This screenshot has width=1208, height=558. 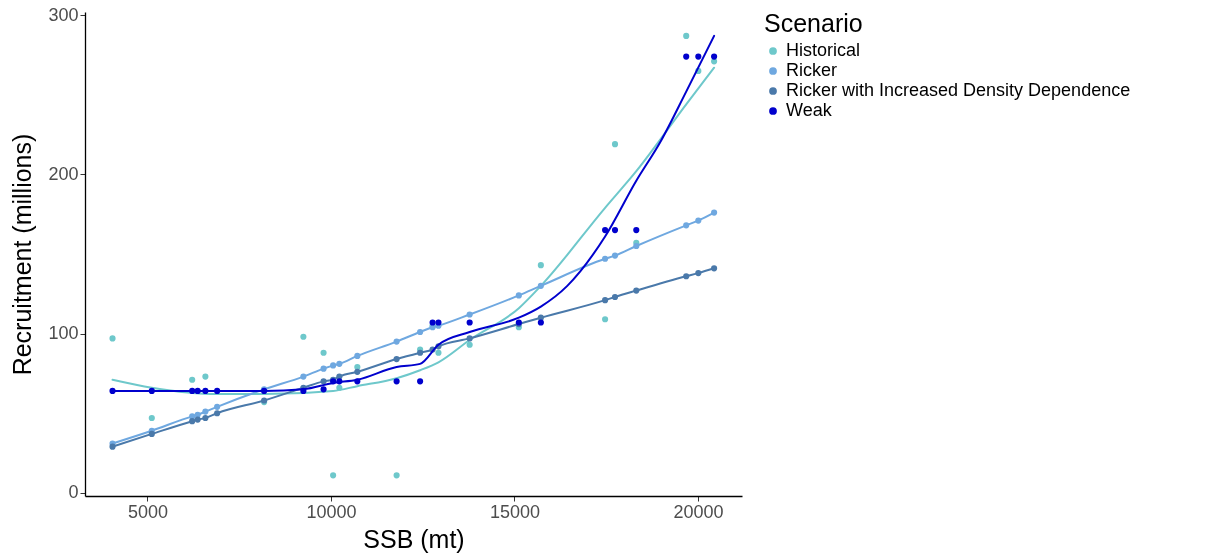 What do you see at coordinates (63, 333) in the screenshot?
I see `y-tick-label: 100` at bounding box center [63, 333].